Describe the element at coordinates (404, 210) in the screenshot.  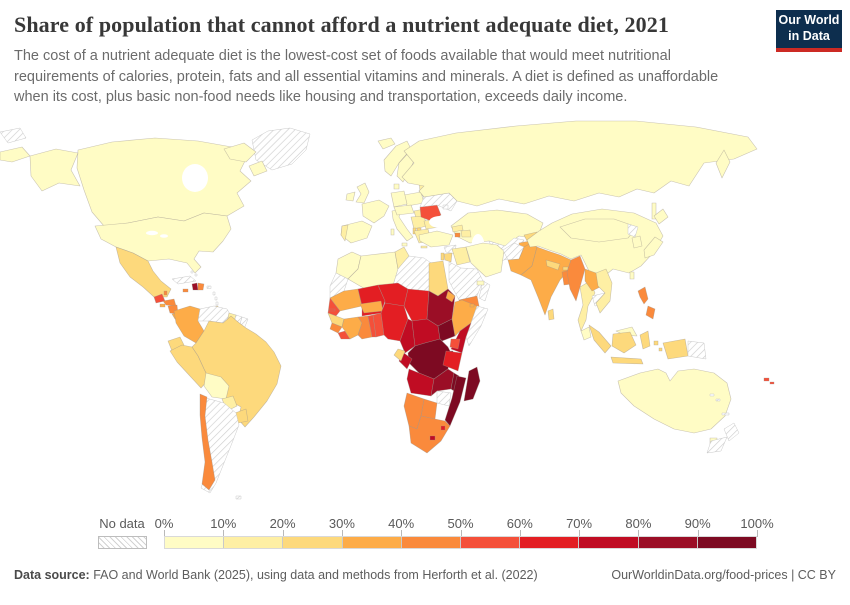
I see `country-central-europe` at that location.